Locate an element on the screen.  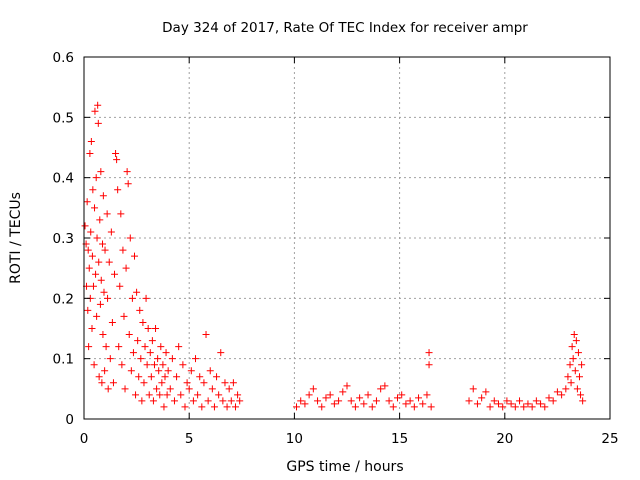
x-tick-labels: 0 5 10 15 20 25 is located at coordinates (349, 439).